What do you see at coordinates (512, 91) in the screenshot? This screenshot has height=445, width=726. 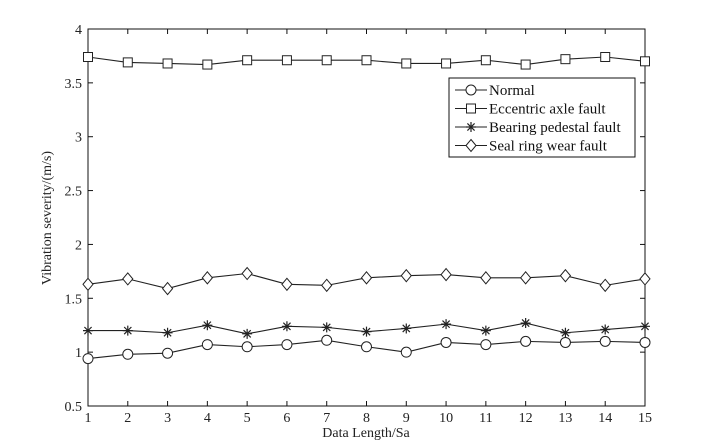 I see `legend-label: Normal` at bounding box center [512, 91].